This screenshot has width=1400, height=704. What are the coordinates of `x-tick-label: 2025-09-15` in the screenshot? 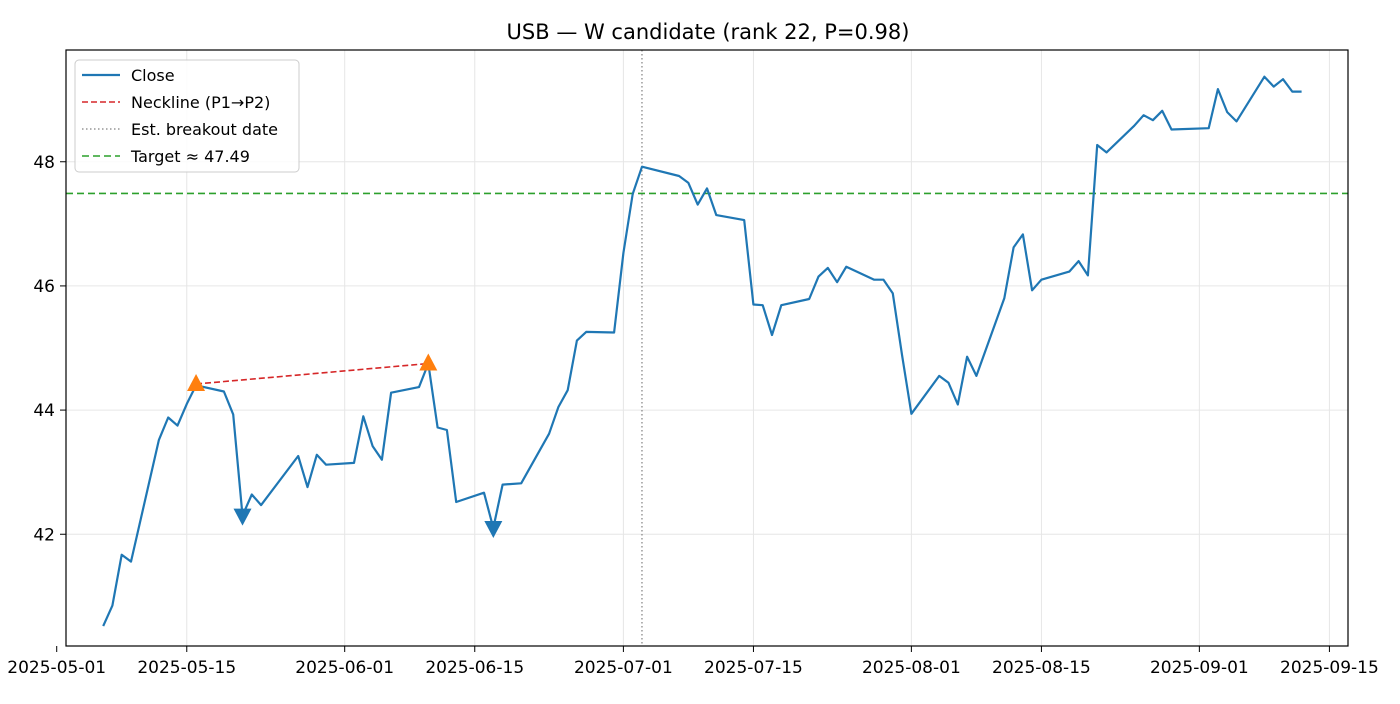 It's located at (1329, 668).